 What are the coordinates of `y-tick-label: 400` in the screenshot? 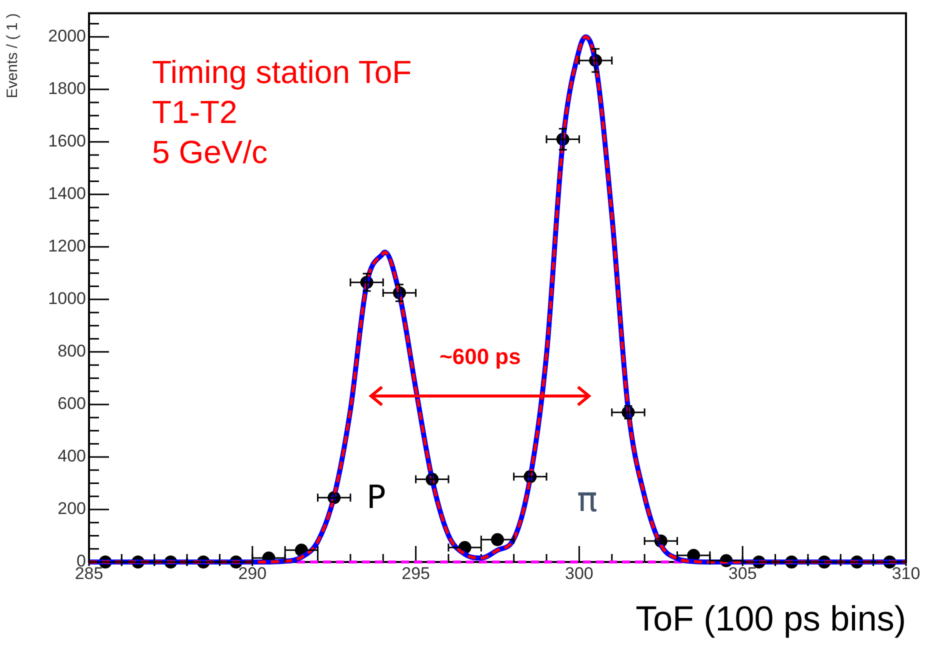 It's located at (72, 456).